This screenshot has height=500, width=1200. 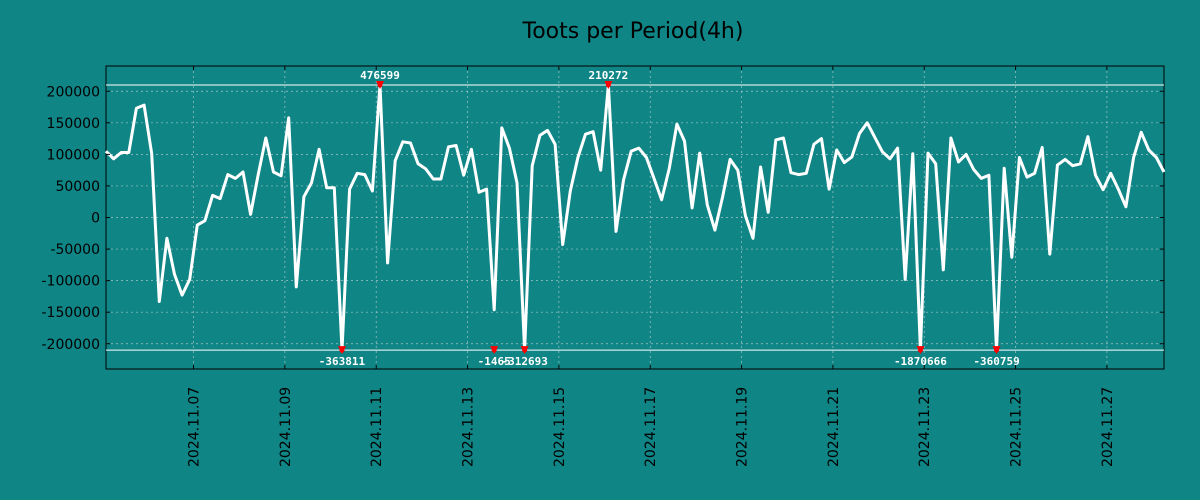 What do you see at coordinates (73, 155) in the screenshot?
I see `y-tick-label: 100000` at bounding box center [73, 155].